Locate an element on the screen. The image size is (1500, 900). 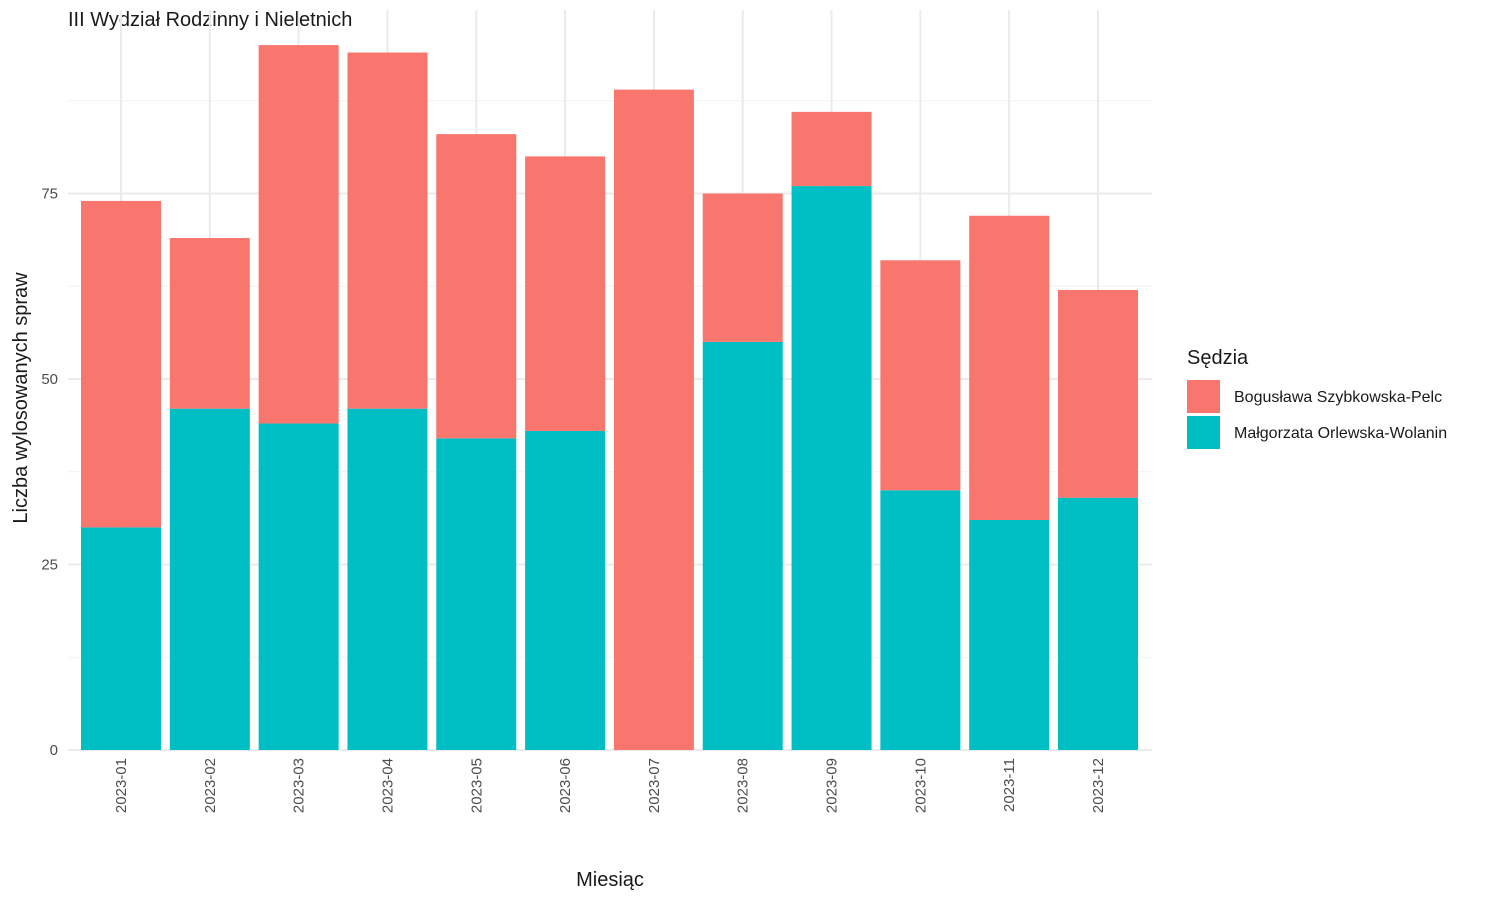
x-tick-label: 2023-12 is located at coordinates (1098, 785).